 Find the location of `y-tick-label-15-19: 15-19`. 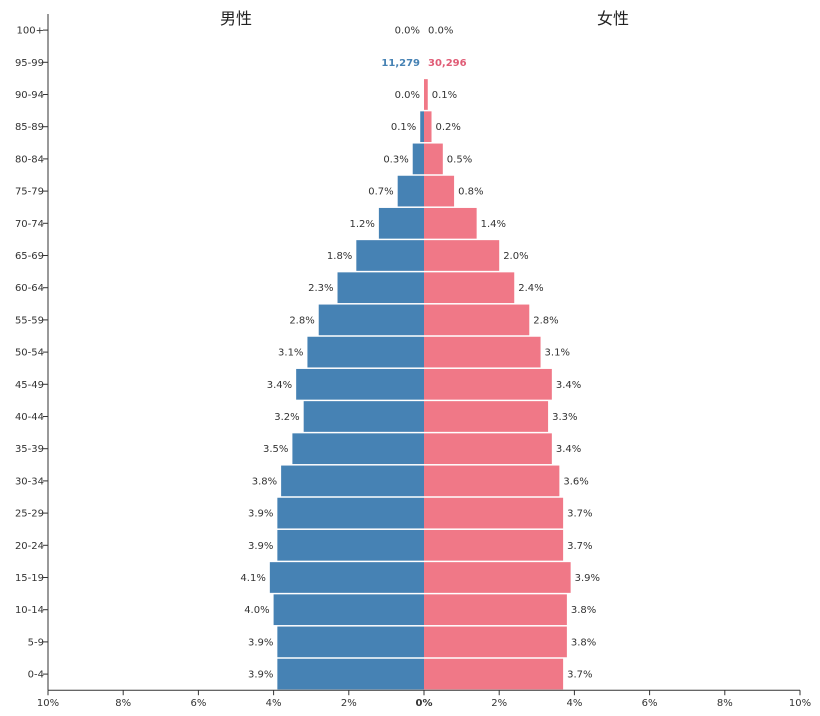

y-tick-label-15-19: 15-19 is located at coordinates (29, 578).